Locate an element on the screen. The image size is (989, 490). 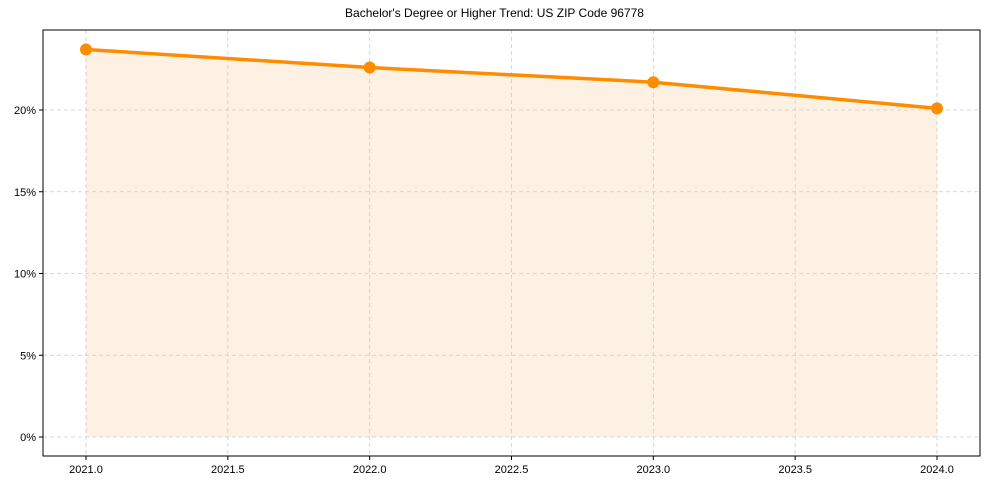
x-tick-label: 2023.5 is located at coordinates (795, 470).